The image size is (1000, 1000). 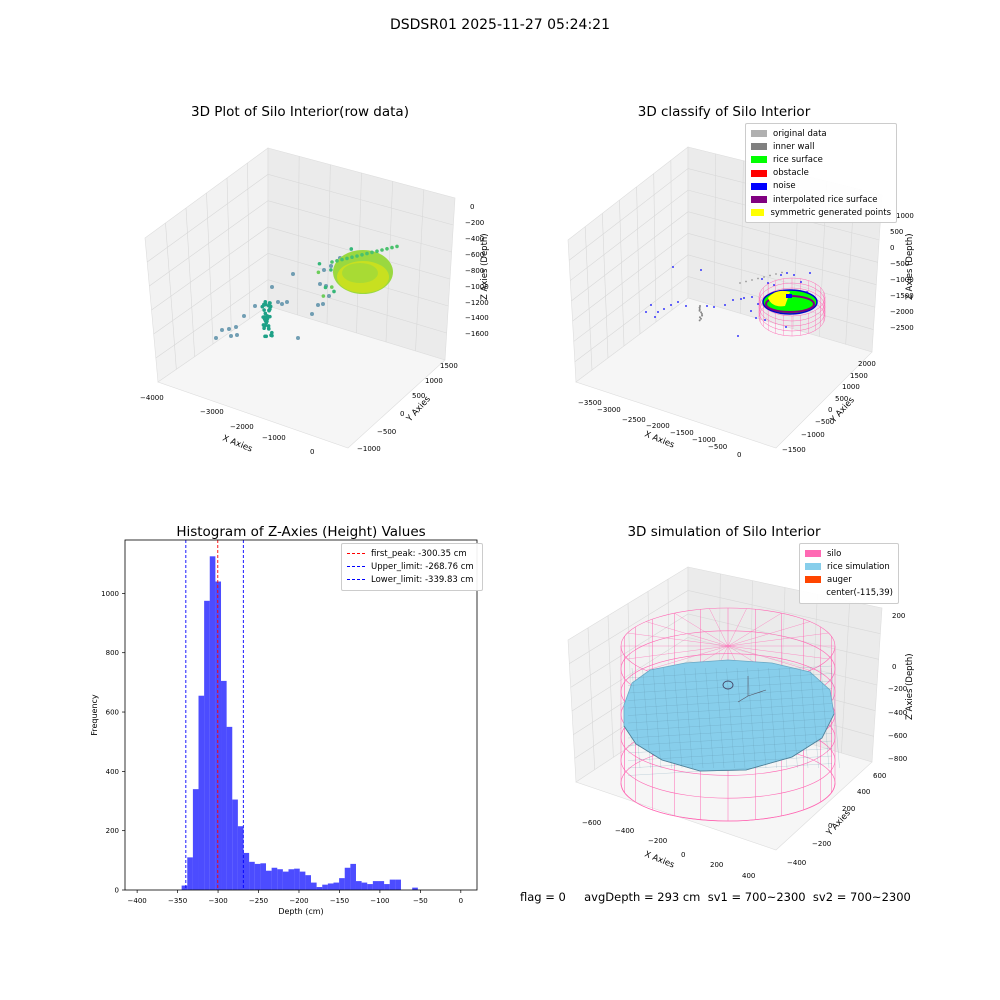 What do you see at coordinates (892, 248) in the screenshot?
I see `classify-ztick: 0` at bounding box center [892, 248].